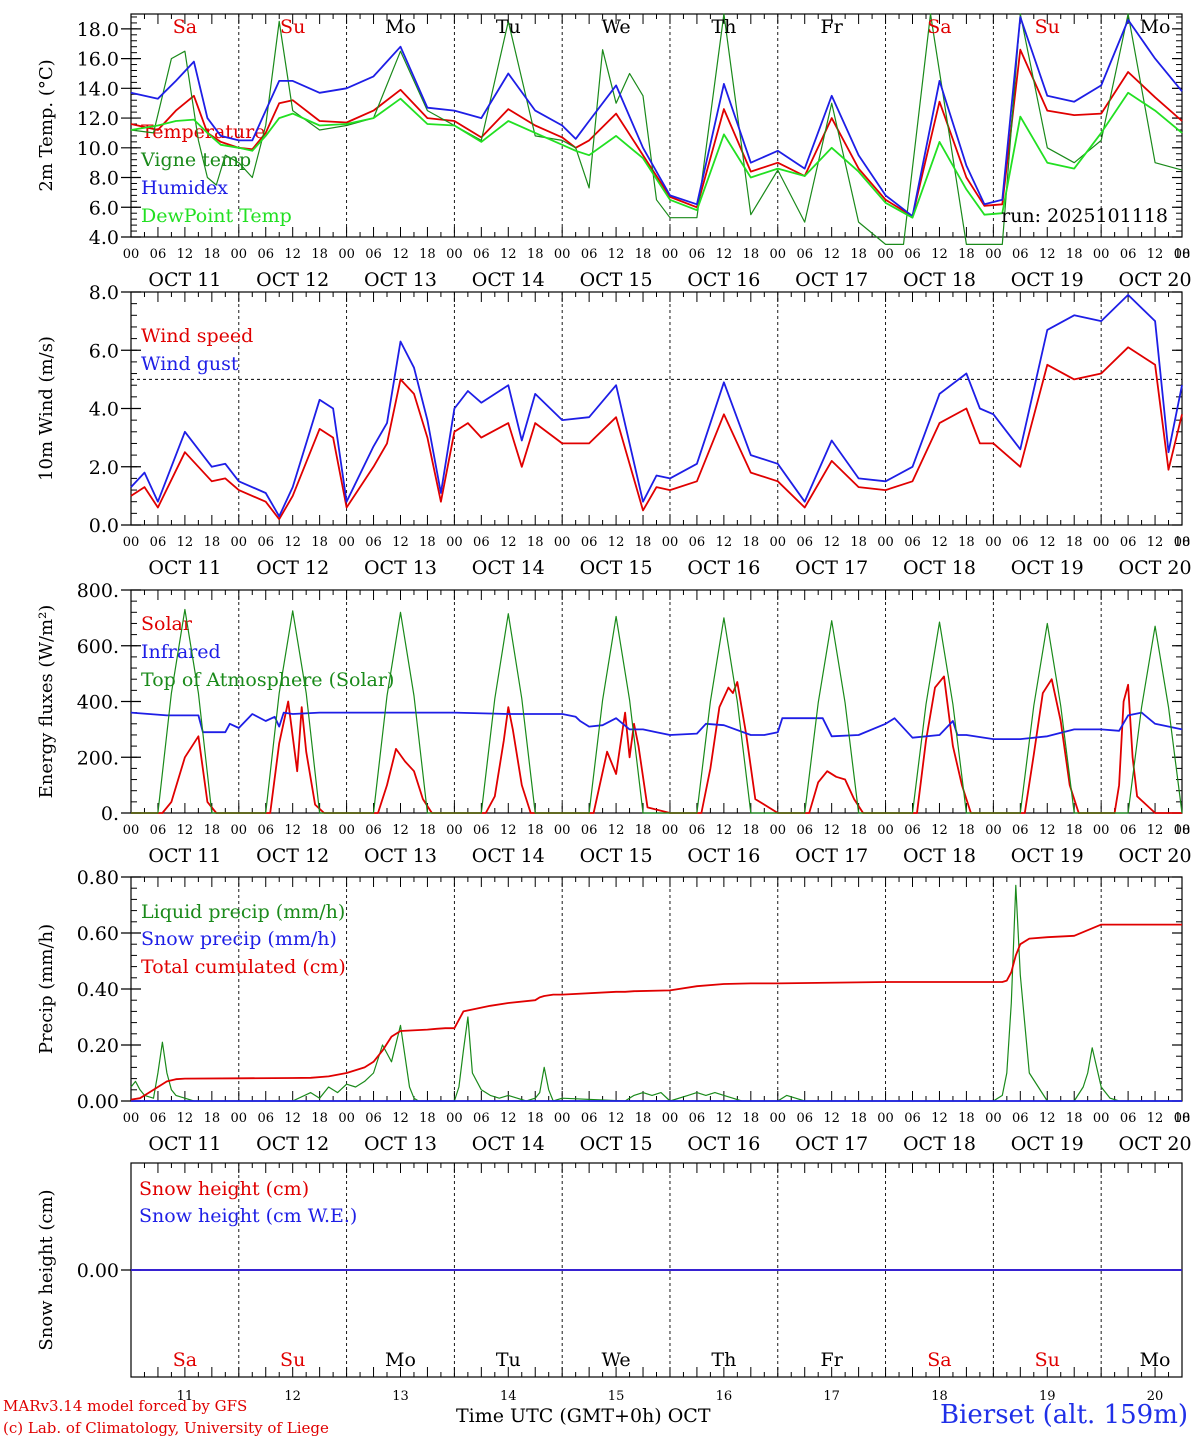 The image size is (1194, 1440). Describe the element at coordinates (243, 912) in the screenshot. I see `precip-legend-liquid-precip-mm-h: Liquid precip (mm/h)` at that location.